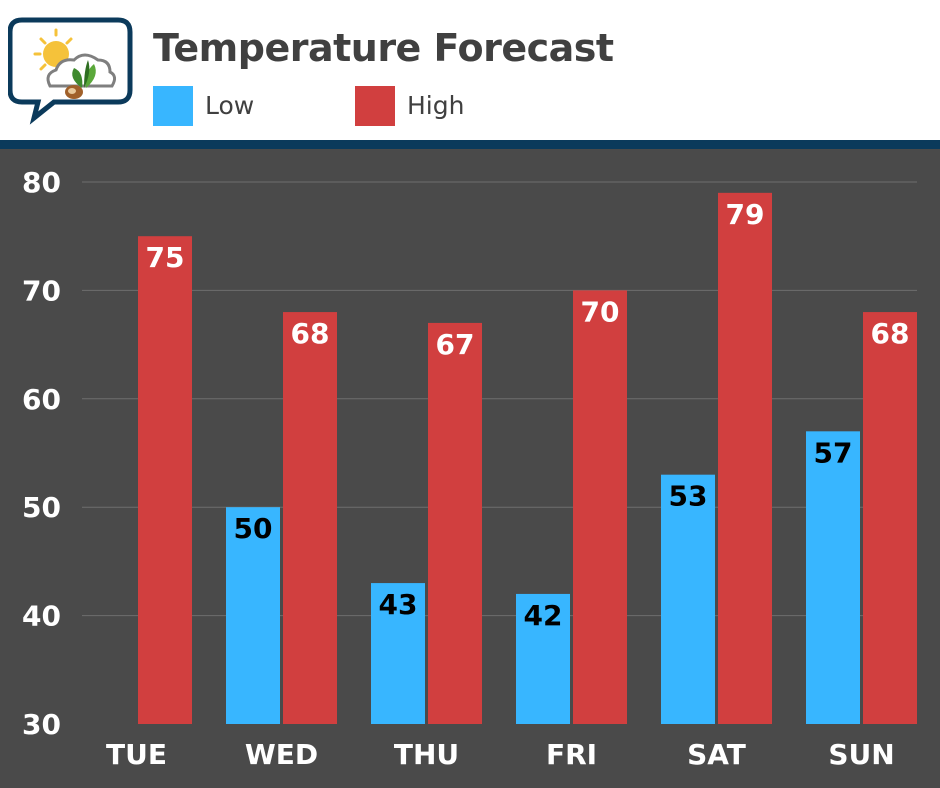 The width and height of the screenshot is (940, 788). What do you see at coordinates (455, 344) in the screenshot?
I see `data-label-high-thu: 67` at bounding box center [455, 344].